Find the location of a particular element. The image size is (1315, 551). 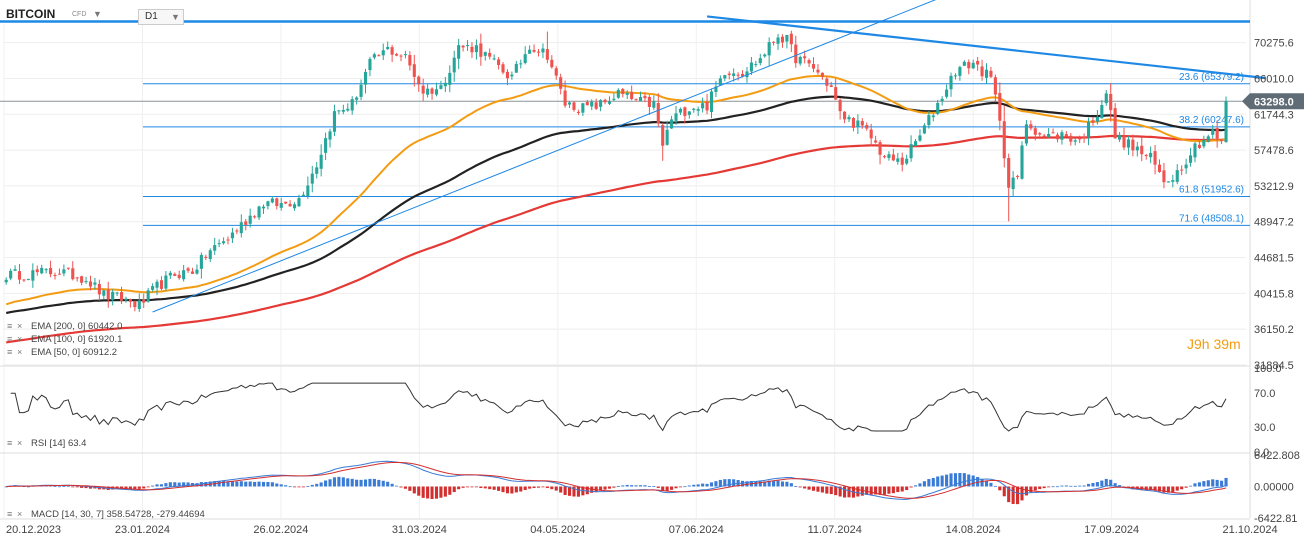

ema-legend-item: ≡ × EMA [200, 0] 60442.0 is located at coordinates (64, 326).